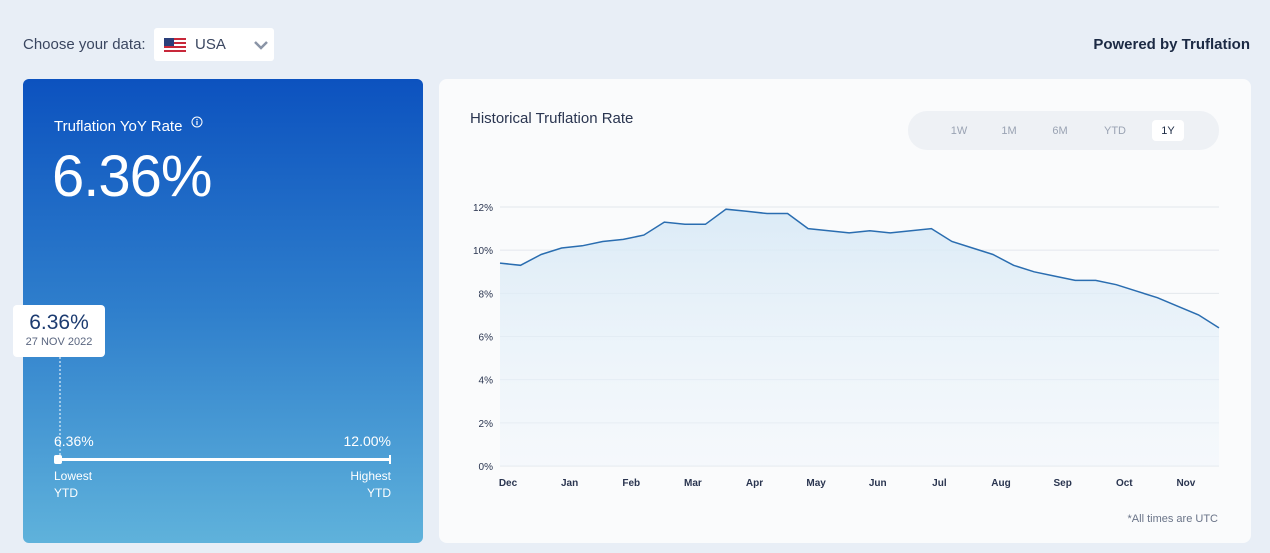 Image resolution: width=1270 pixels, height=553 pixels. Describe the element at coordinates (1115, 131) in the screenshot. I see `range-button: YTD` at that location.